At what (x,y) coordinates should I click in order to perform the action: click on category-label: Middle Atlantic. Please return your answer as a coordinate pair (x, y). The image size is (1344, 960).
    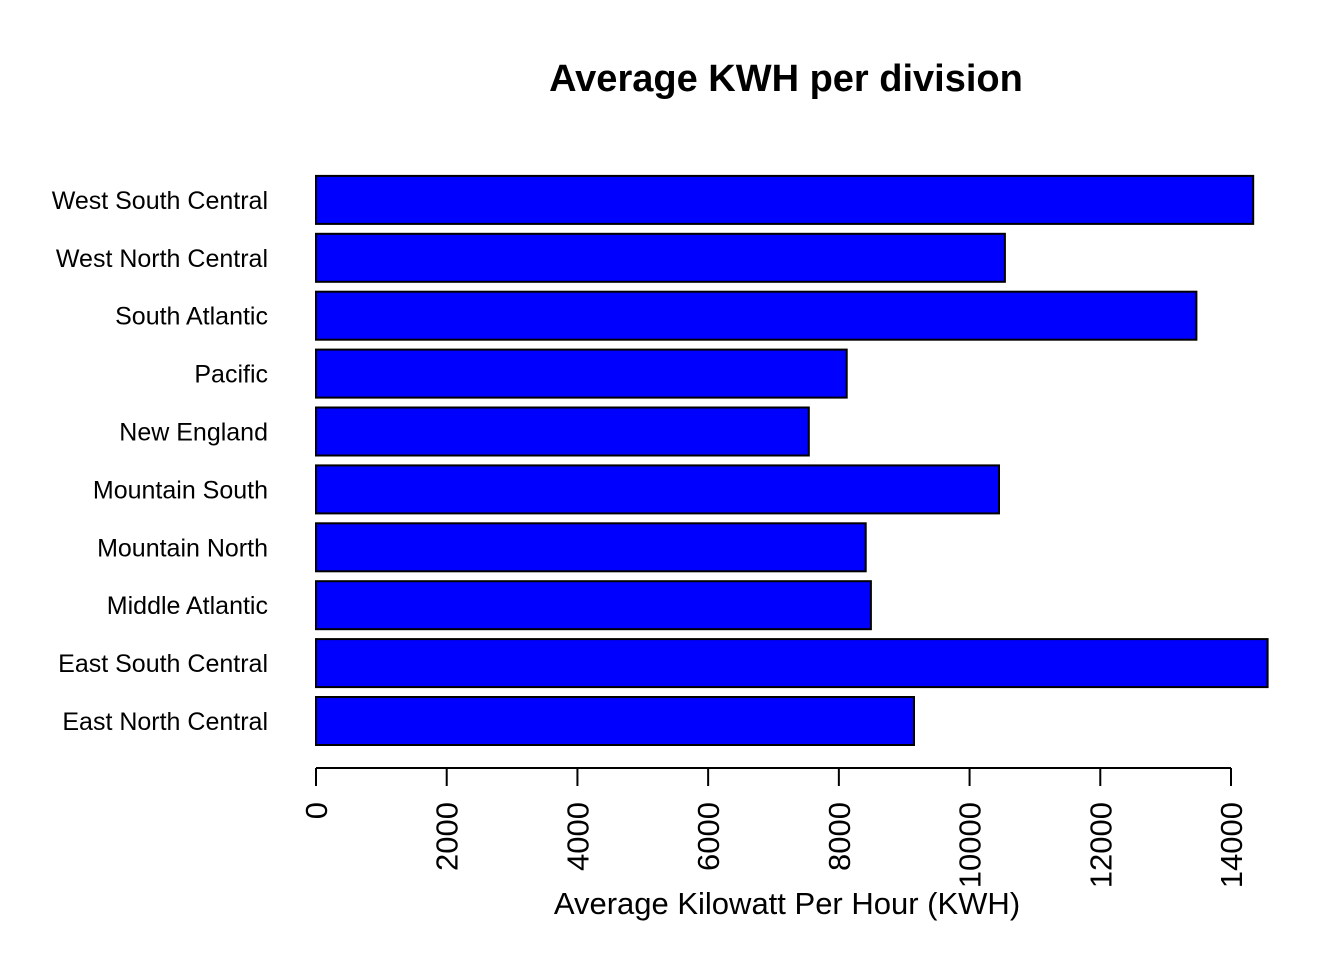
    Looking at the image, I should click on (187, 606).